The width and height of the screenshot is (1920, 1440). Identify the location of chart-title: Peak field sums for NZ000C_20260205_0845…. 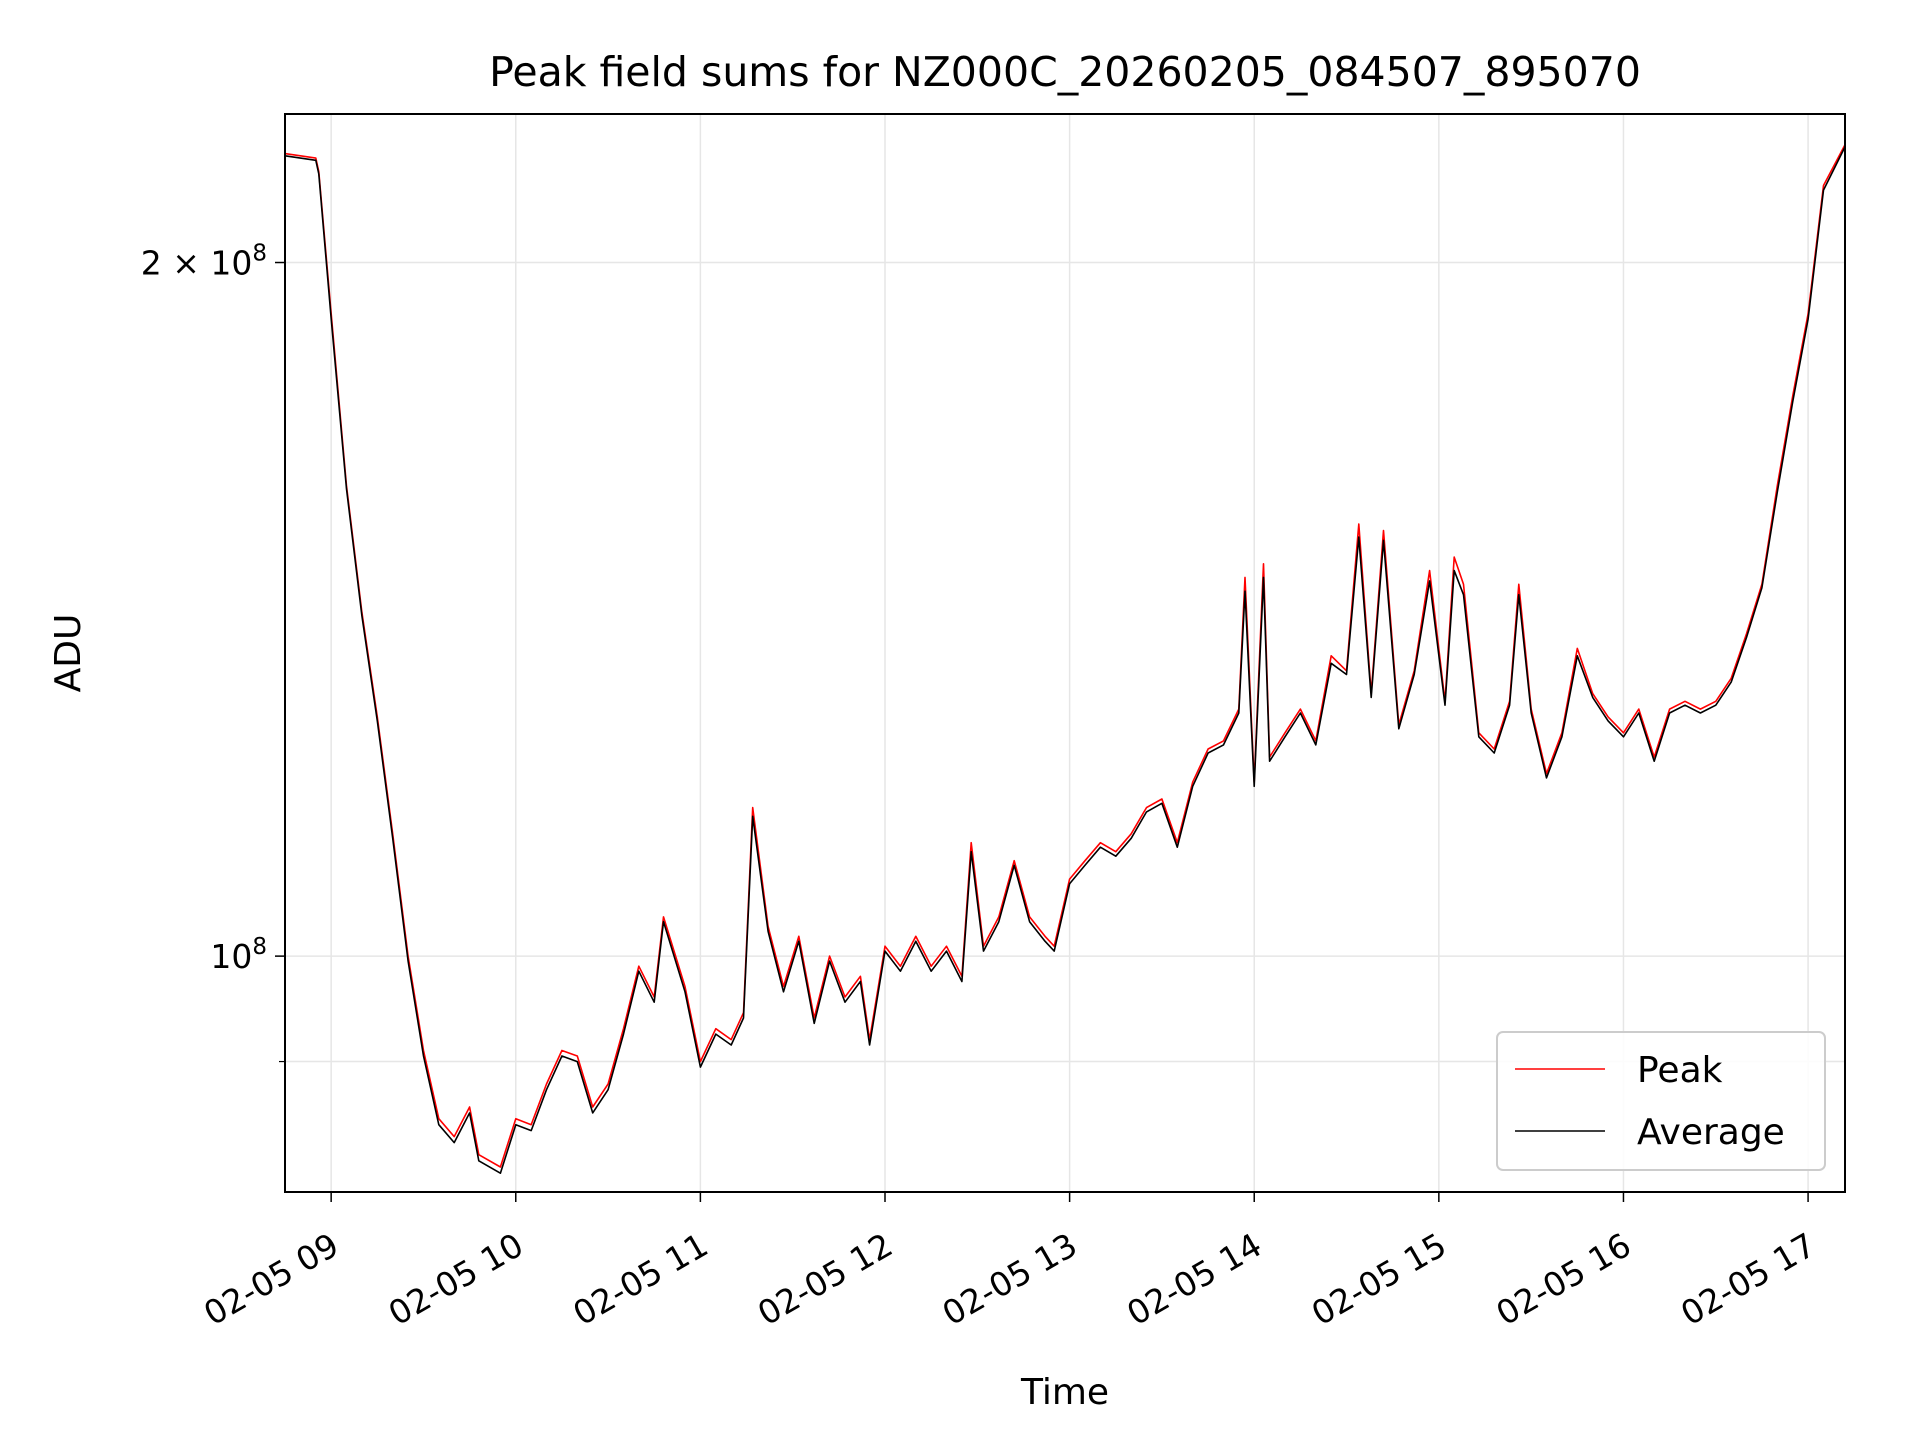
(1065, 72).